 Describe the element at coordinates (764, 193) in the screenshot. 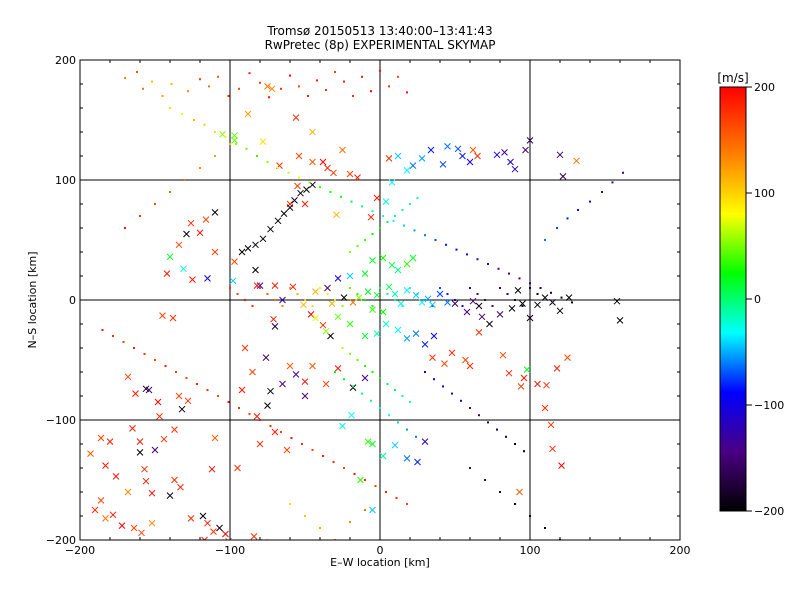

I see `colorbar-tick-label: 100` at that location.